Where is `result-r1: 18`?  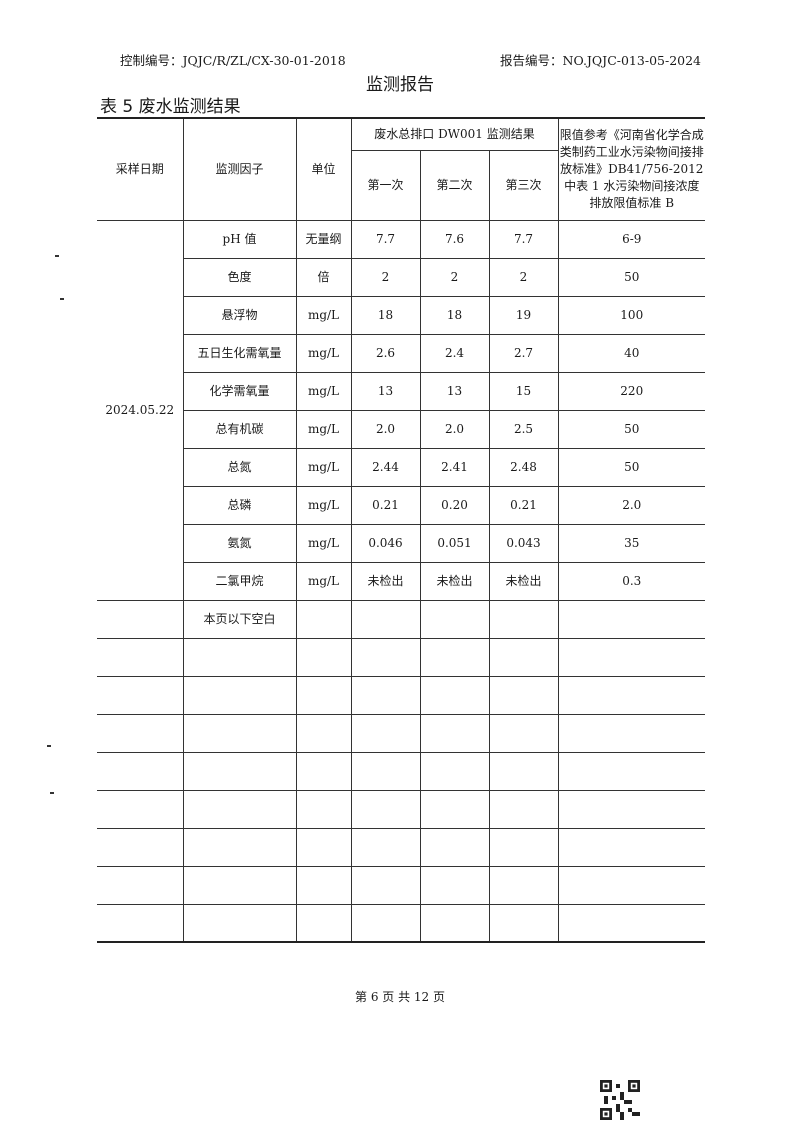
result-r1: 18 is located at coordinates (385, 315).